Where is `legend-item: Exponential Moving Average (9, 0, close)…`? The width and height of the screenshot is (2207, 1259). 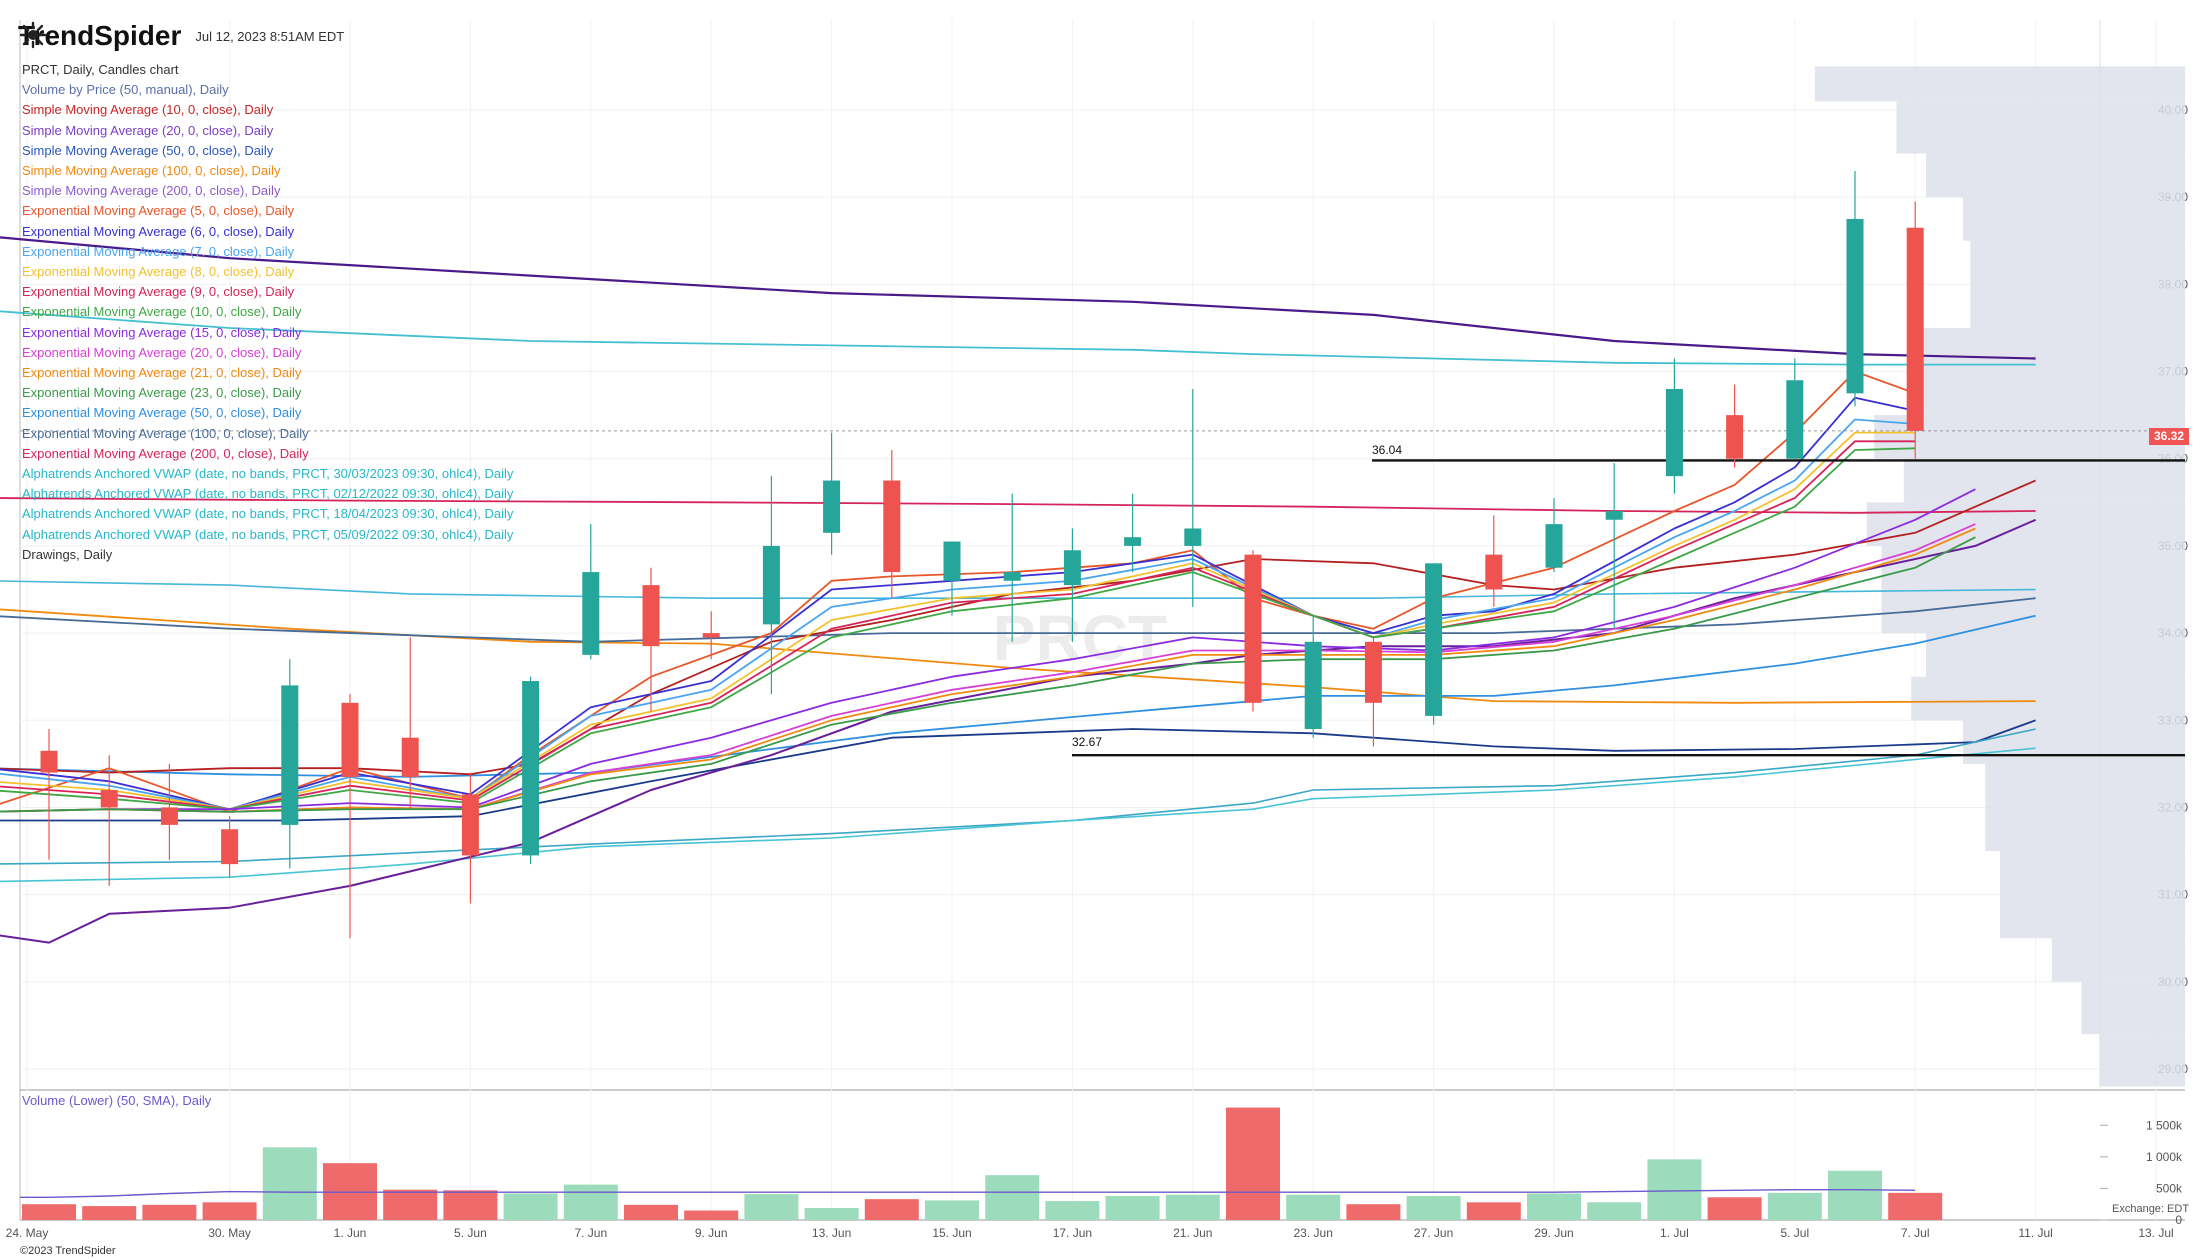 legend-item: Exponential Moving Average (9, 0, close)… is located at coordinates (158, 292).